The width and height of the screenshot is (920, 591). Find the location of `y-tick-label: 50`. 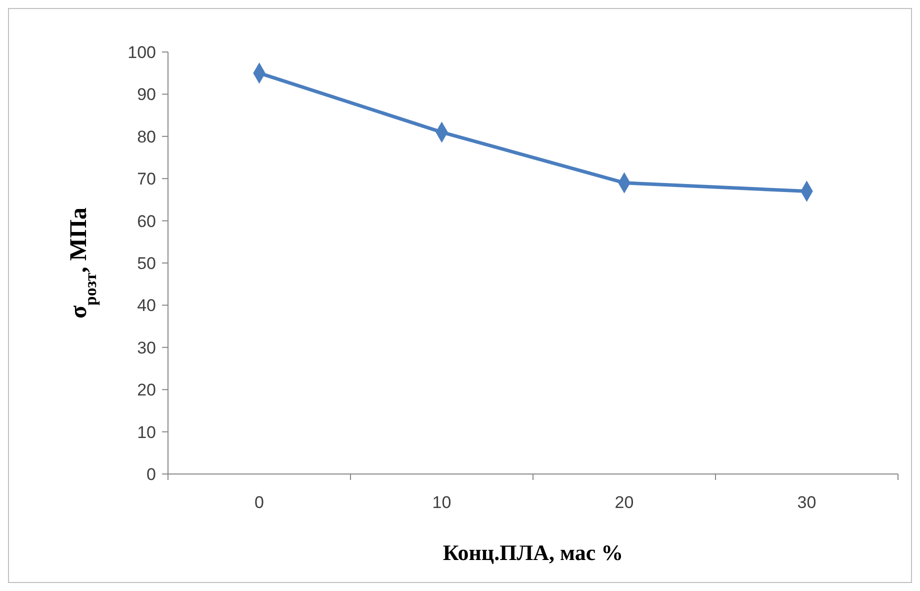

y-tick-label: 50 is located at coordinates (146, 263).